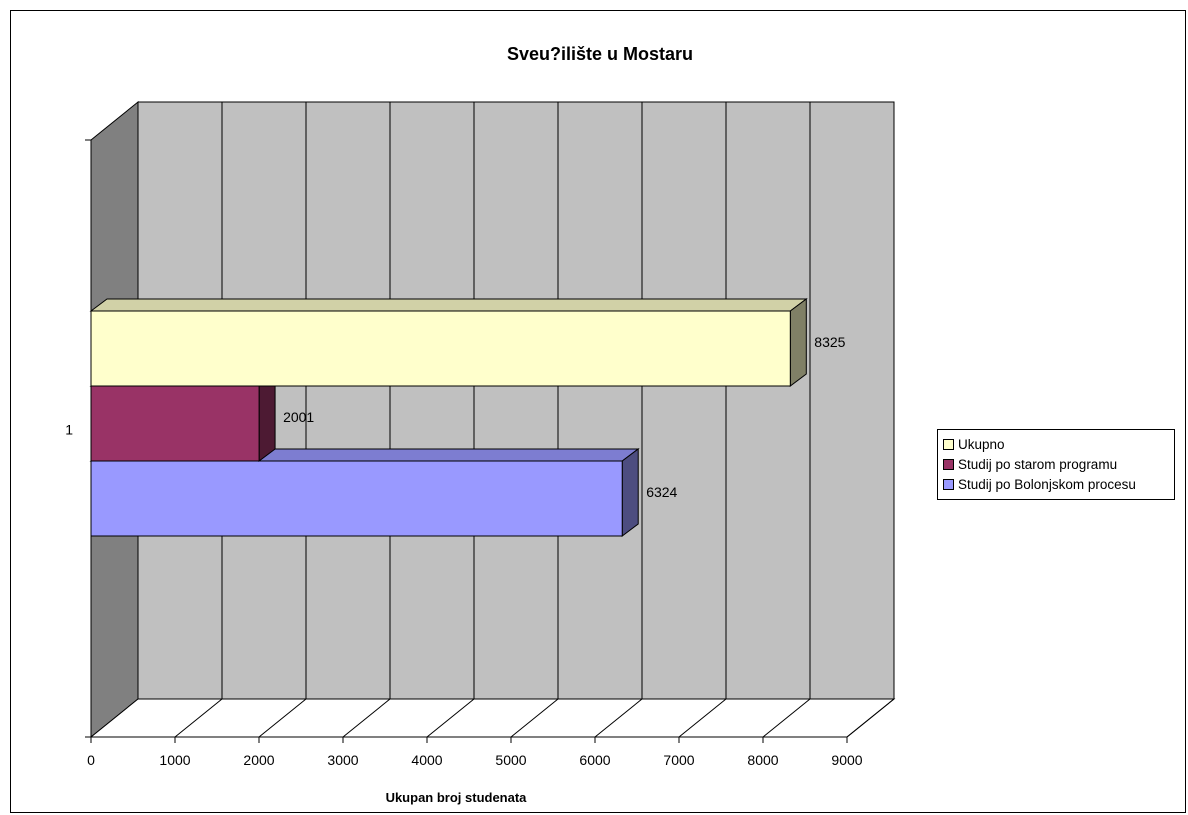 The image size is (1188, 815). I want to click on bar-2: 2001, so click(201, 417).